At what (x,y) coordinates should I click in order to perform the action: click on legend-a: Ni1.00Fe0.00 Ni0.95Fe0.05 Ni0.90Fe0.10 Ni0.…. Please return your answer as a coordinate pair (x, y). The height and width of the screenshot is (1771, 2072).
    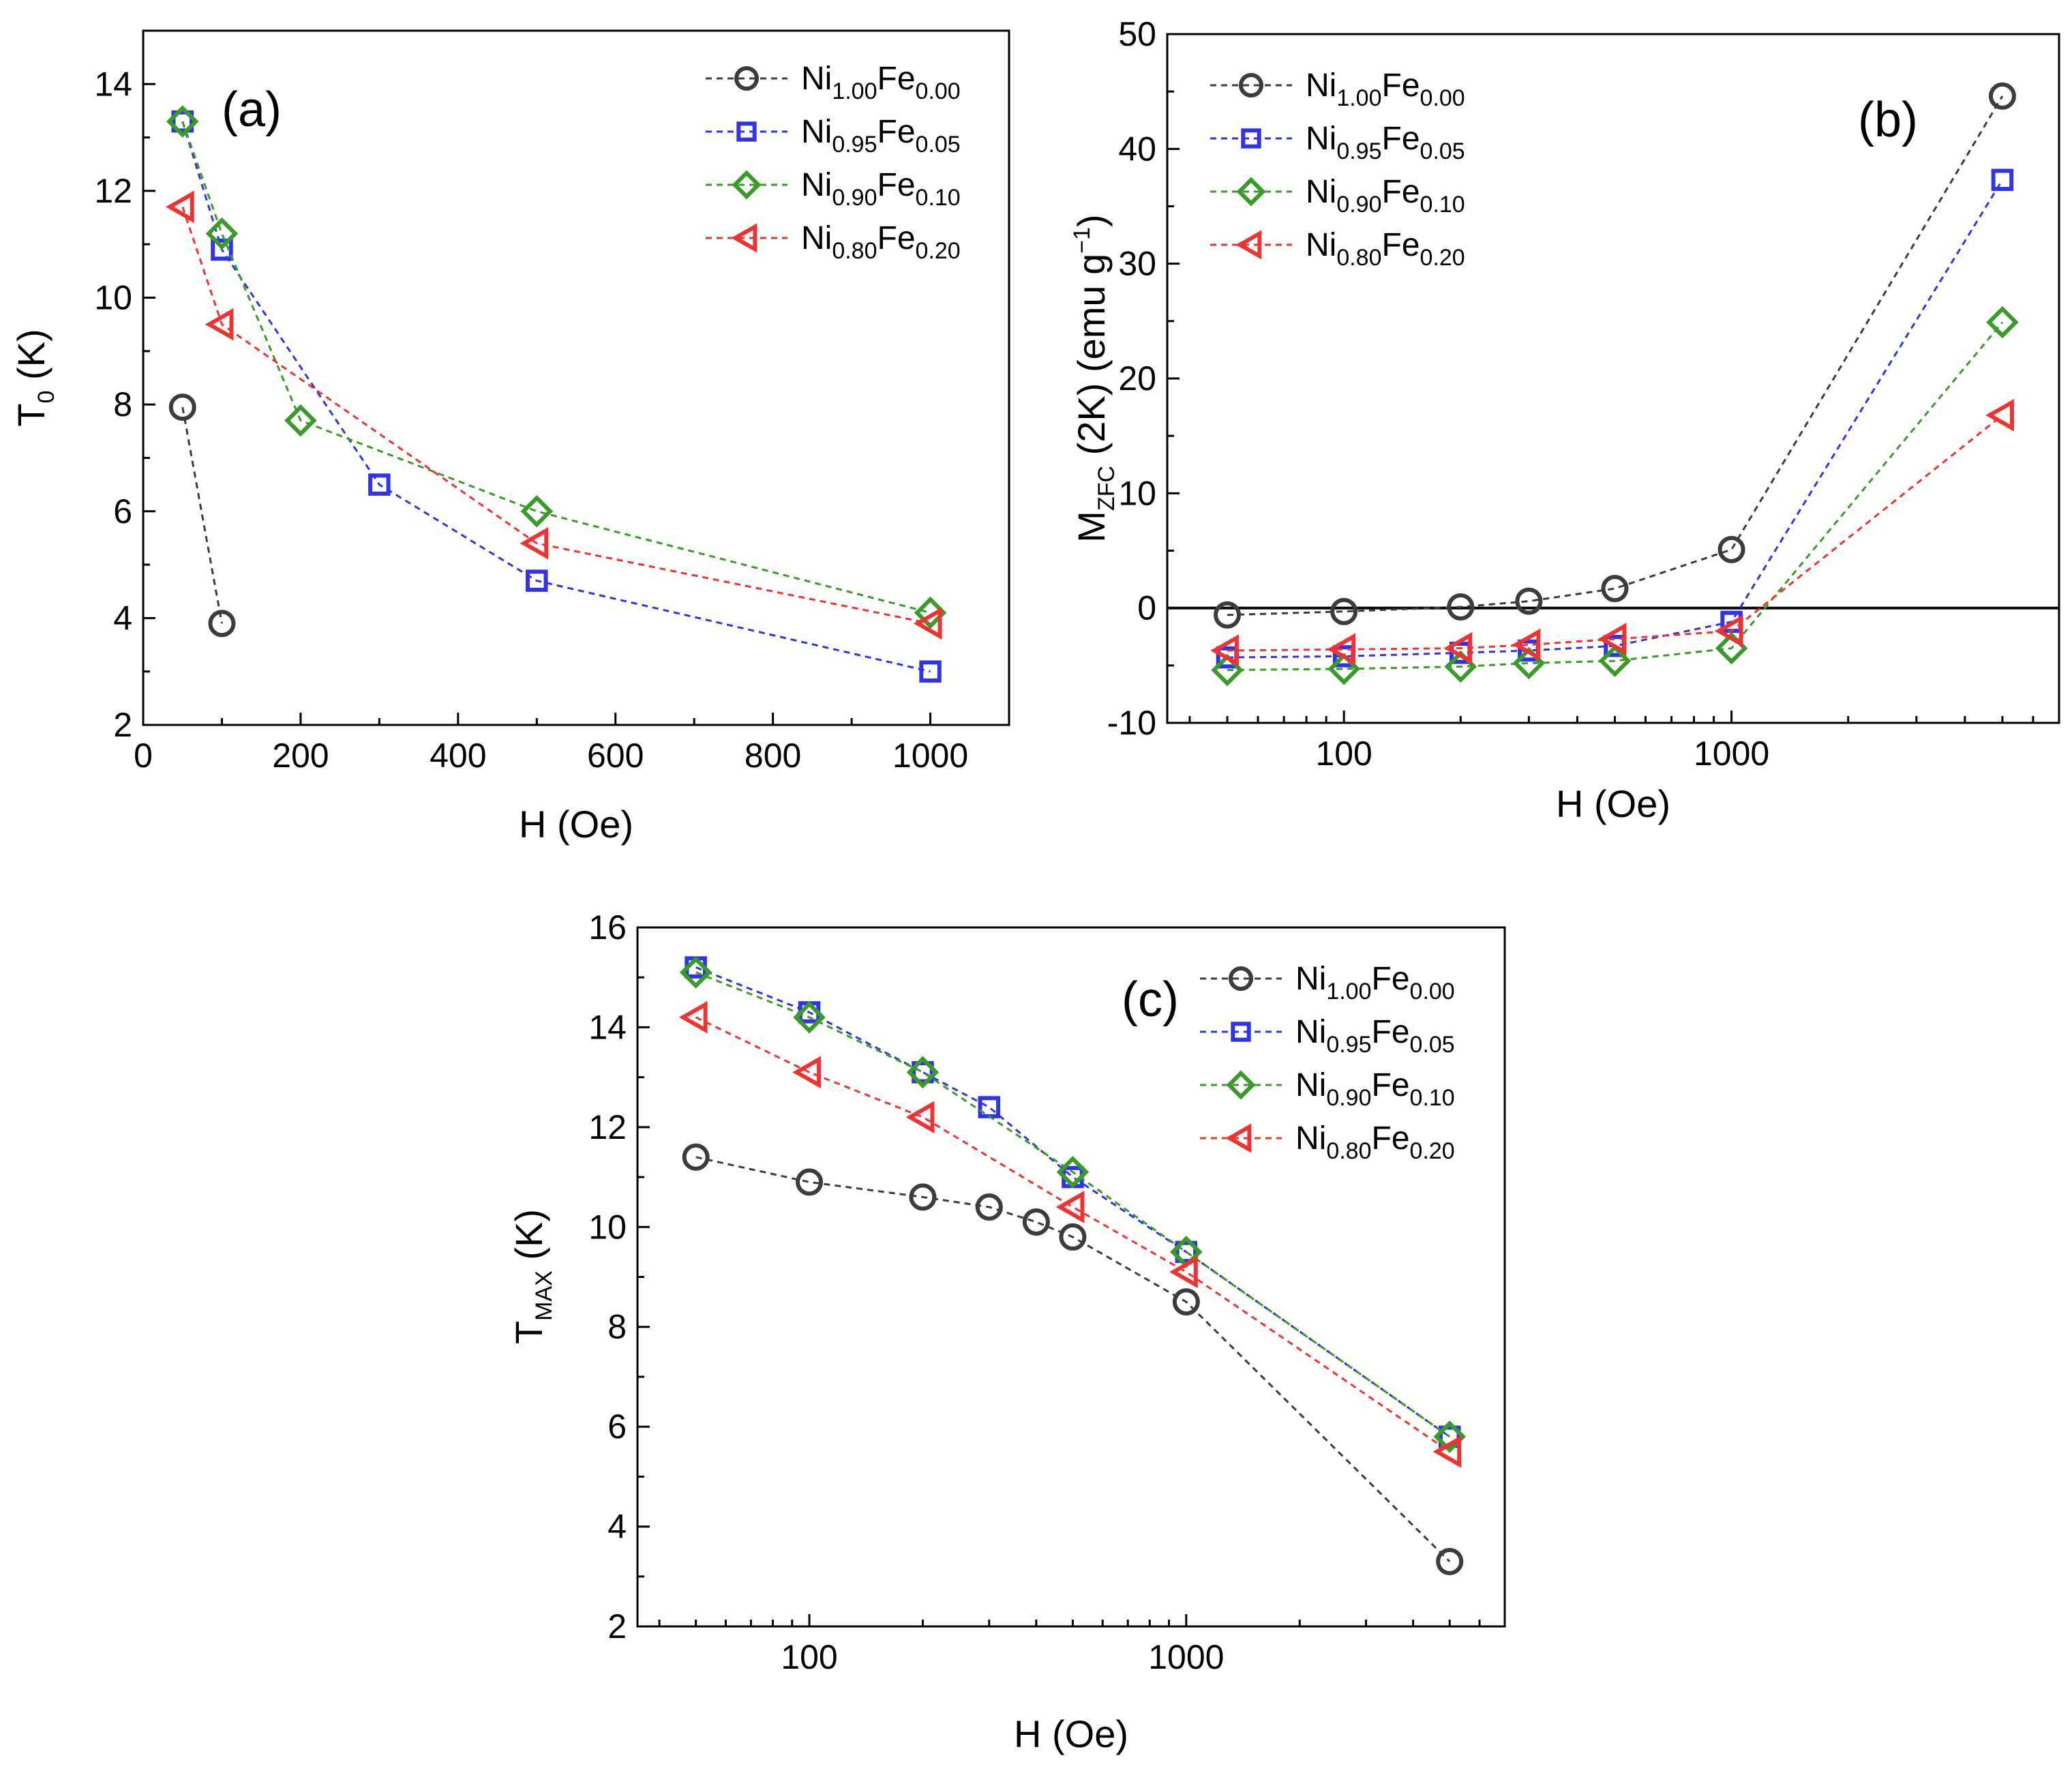
    Looking at the image, I should click on (833, 162).